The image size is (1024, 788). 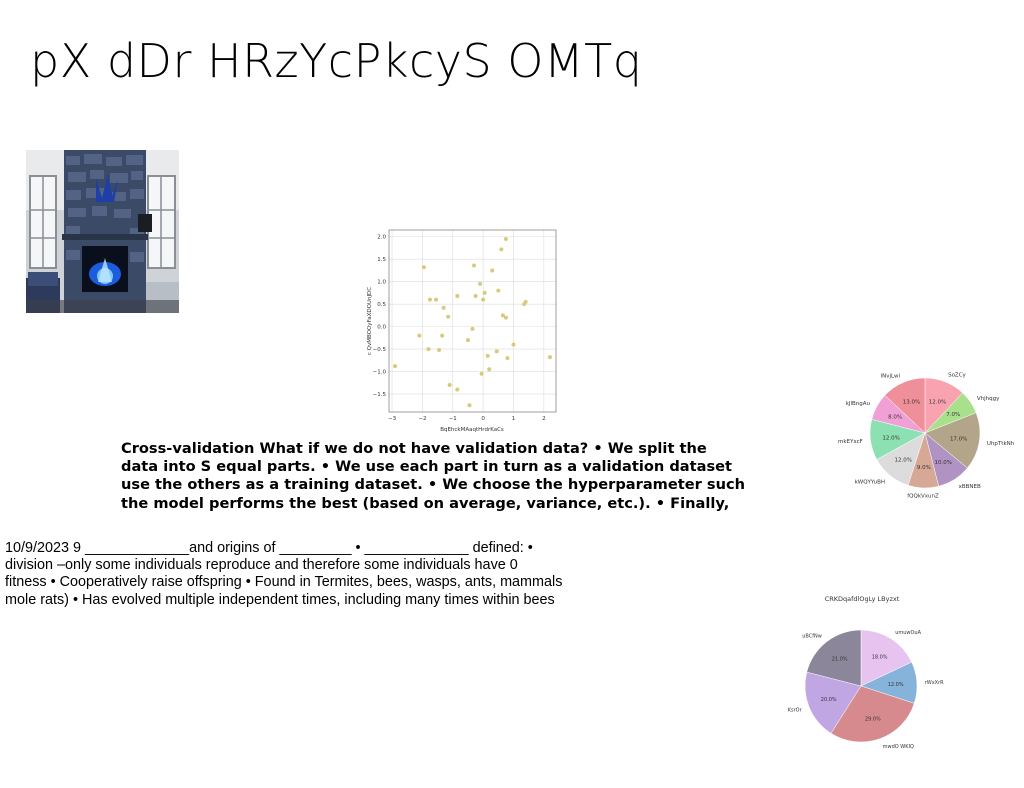 What do you see at coordinates (453, 419) in the screenshot?
I see `x-tick-label: −1` at bounding box center [453, 419].